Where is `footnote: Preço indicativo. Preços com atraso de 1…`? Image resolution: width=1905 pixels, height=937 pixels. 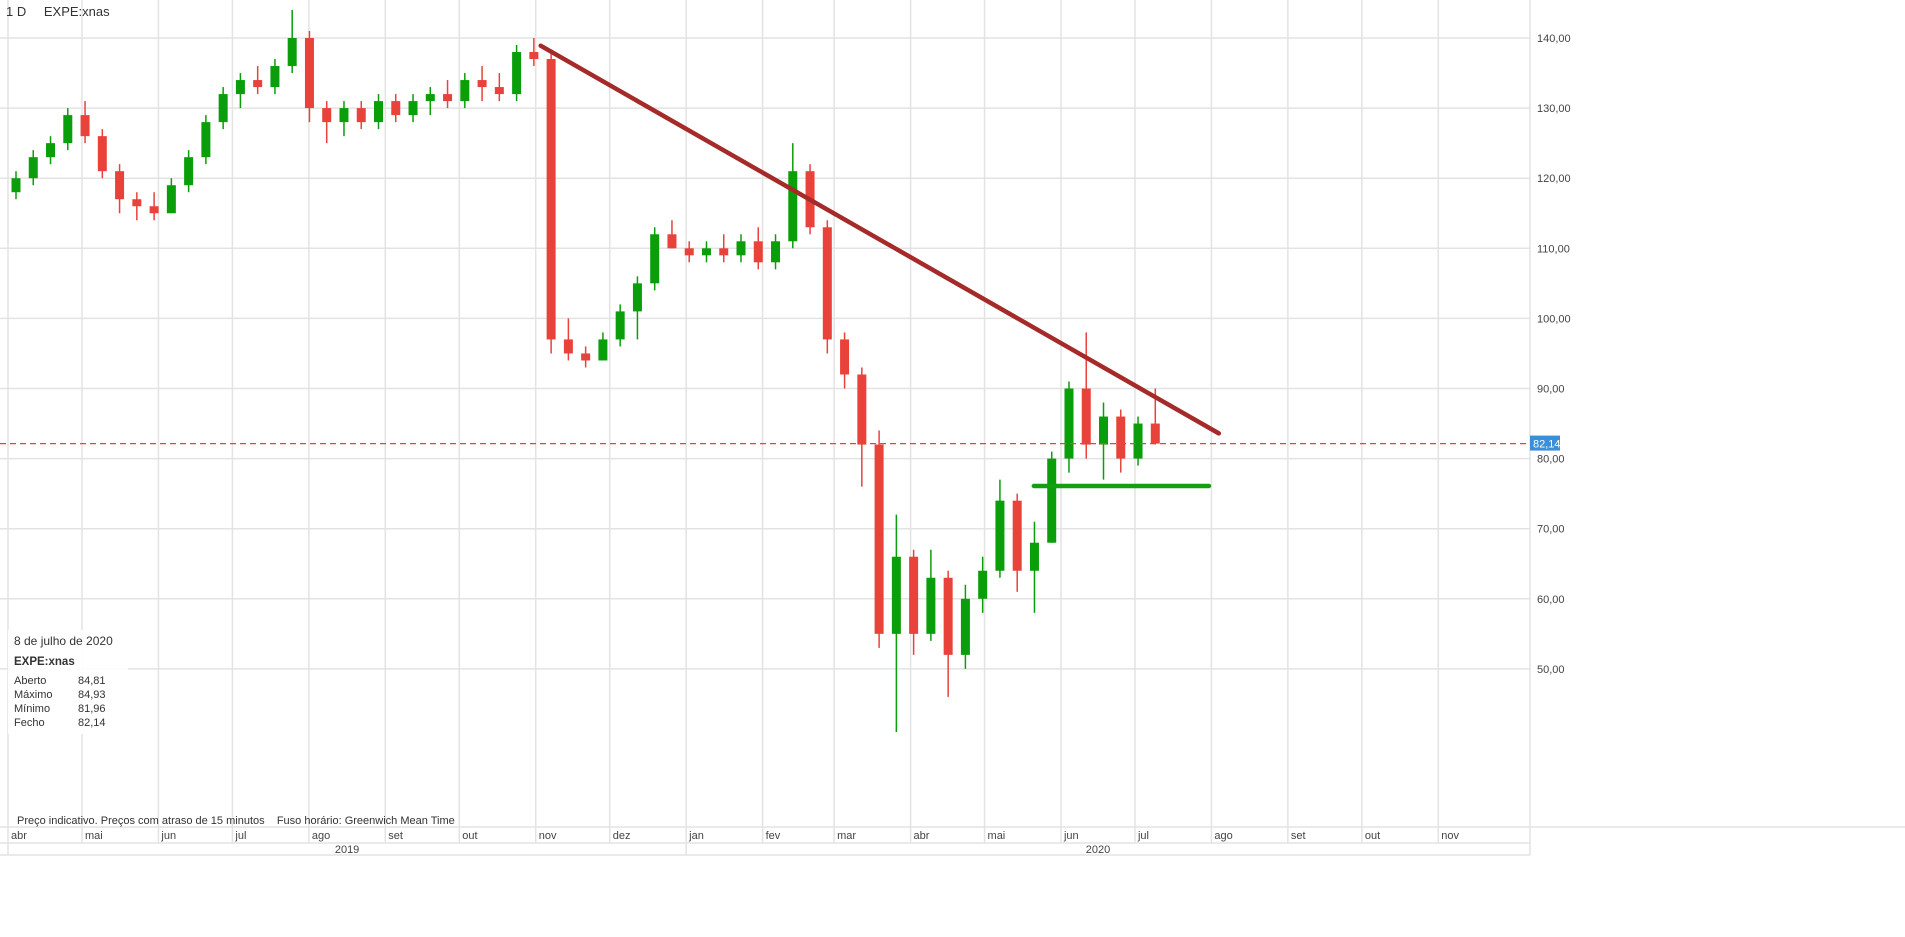
footnote: Preço indicativo. Preços com atraso de 1… is located at coordinates (236, 821).